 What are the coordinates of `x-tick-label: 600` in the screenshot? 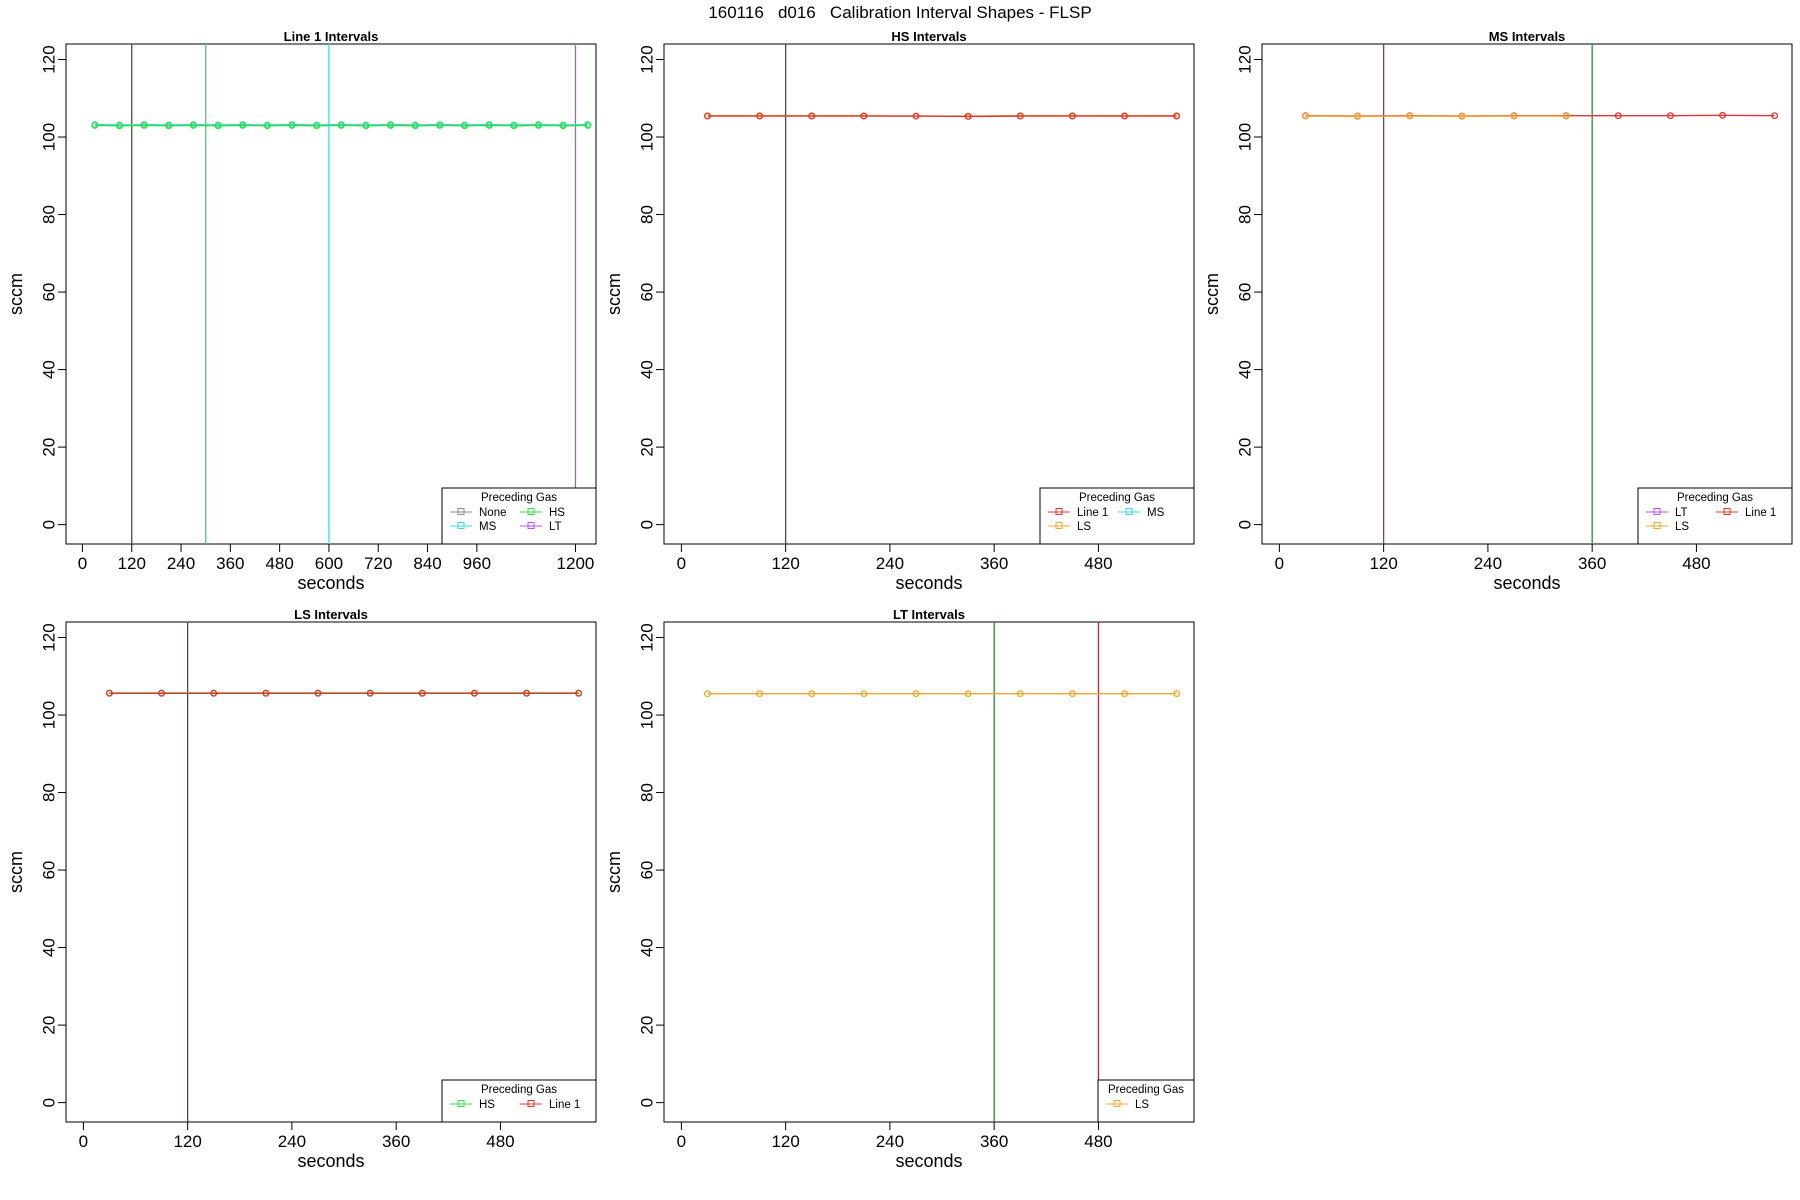 It's located at (329, 563).